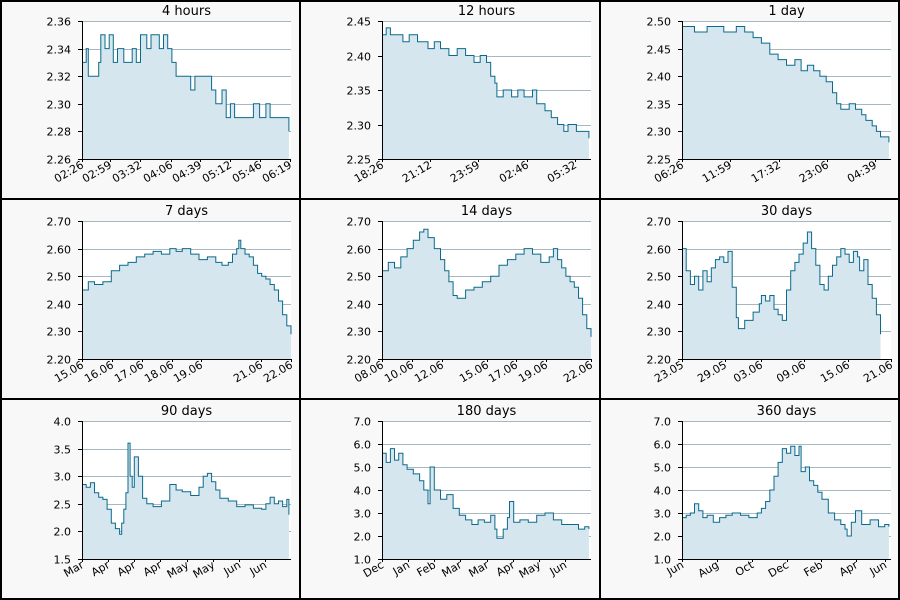 This screenshot has width=900, height=600. Describe the element at coordinates (63, 505) in the screenshot. I see `y-tick-label: 2.5` at that location.